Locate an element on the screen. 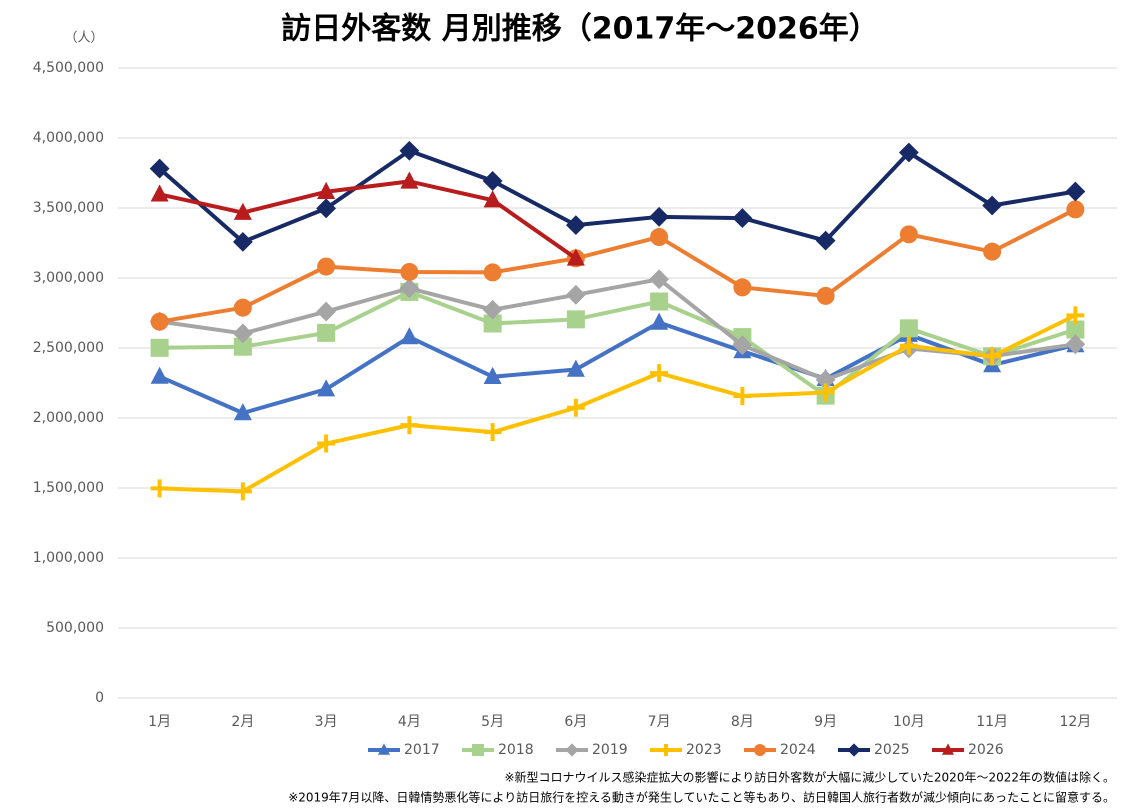 The width and height of the screenshot is (1131, 812). y-tick-label: 3,500,000 is located at coordinates (68, 208).